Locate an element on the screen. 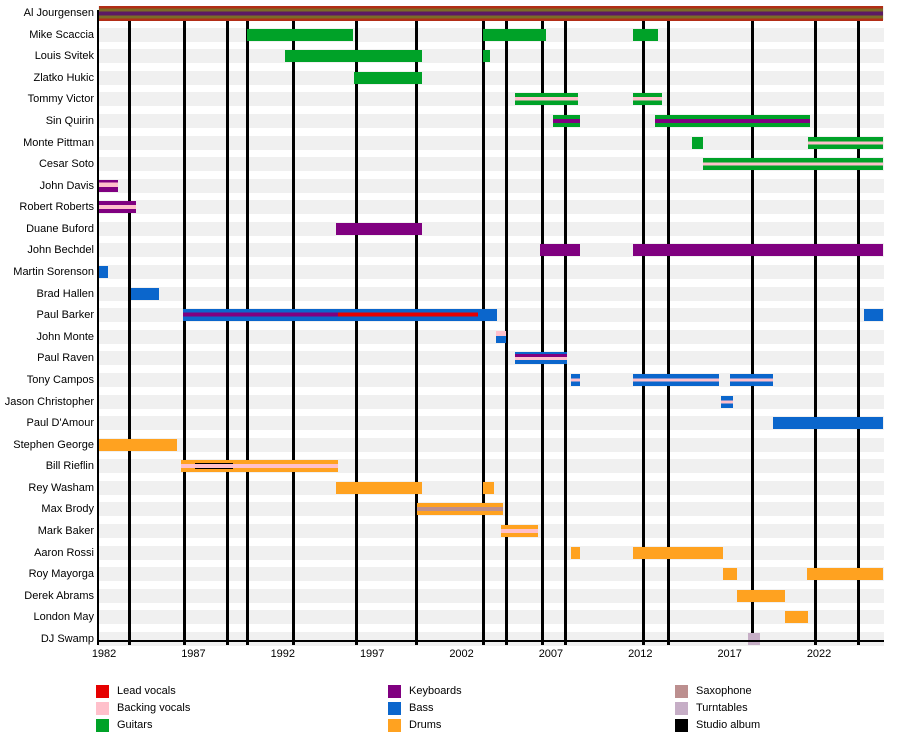 The width and height of the screenshot is (900, 743). legend-swatch-purple is located at coordinates (394, 691).